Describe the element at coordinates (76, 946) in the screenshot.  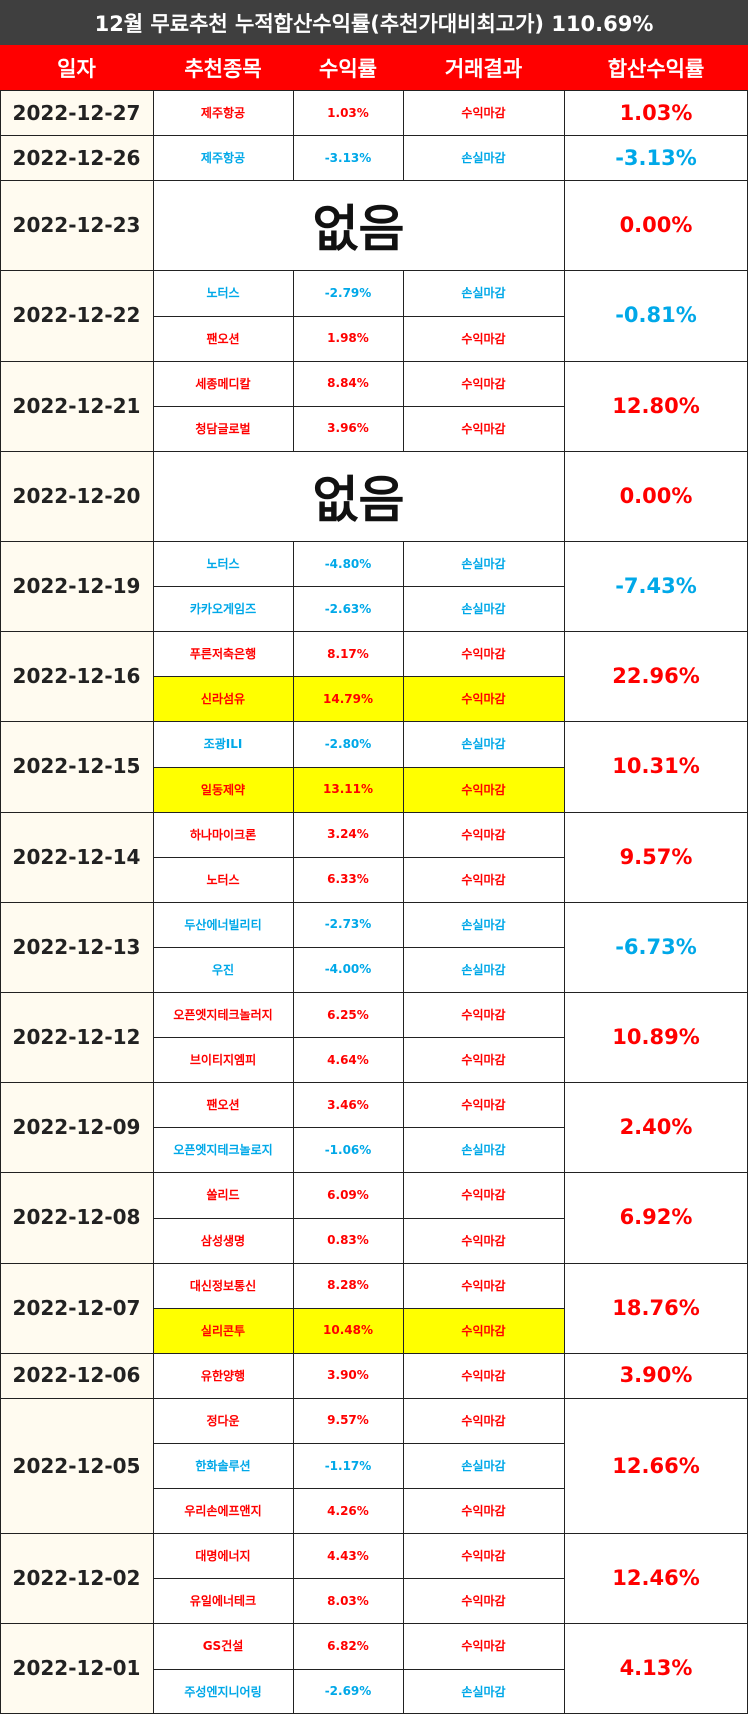
I see `date-cell: 2022-12-13` at that location.